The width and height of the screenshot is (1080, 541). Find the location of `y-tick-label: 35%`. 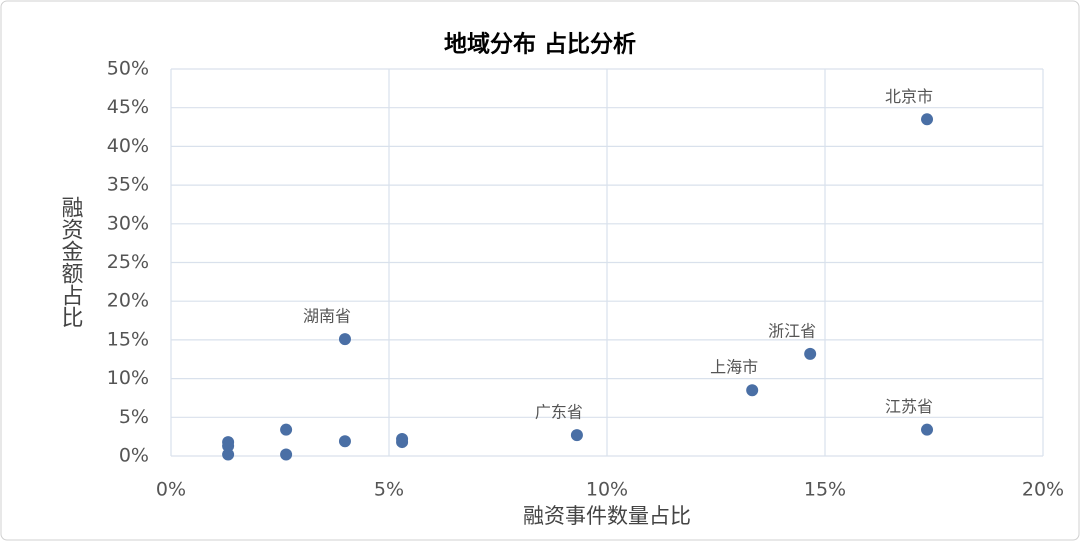

y-tick-label: 35% is located at coordinates (128, 185).